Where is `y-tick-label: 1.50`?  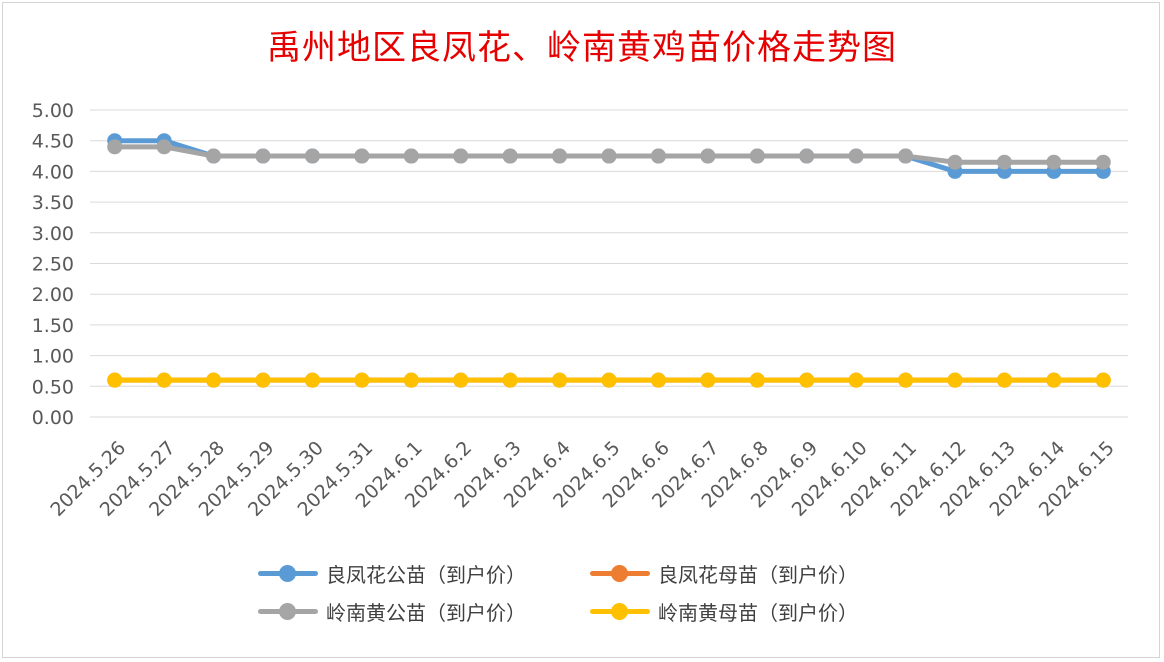 y-tick-label: 1.50 is located at coordinates (53, 326).